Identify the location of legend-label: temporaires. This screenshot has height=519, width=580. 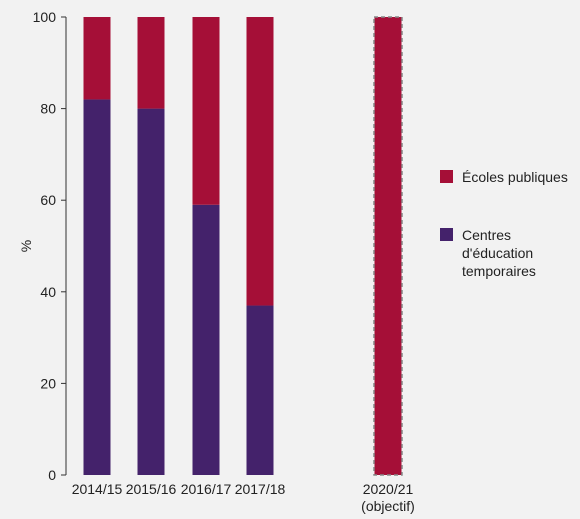
(499, 271).